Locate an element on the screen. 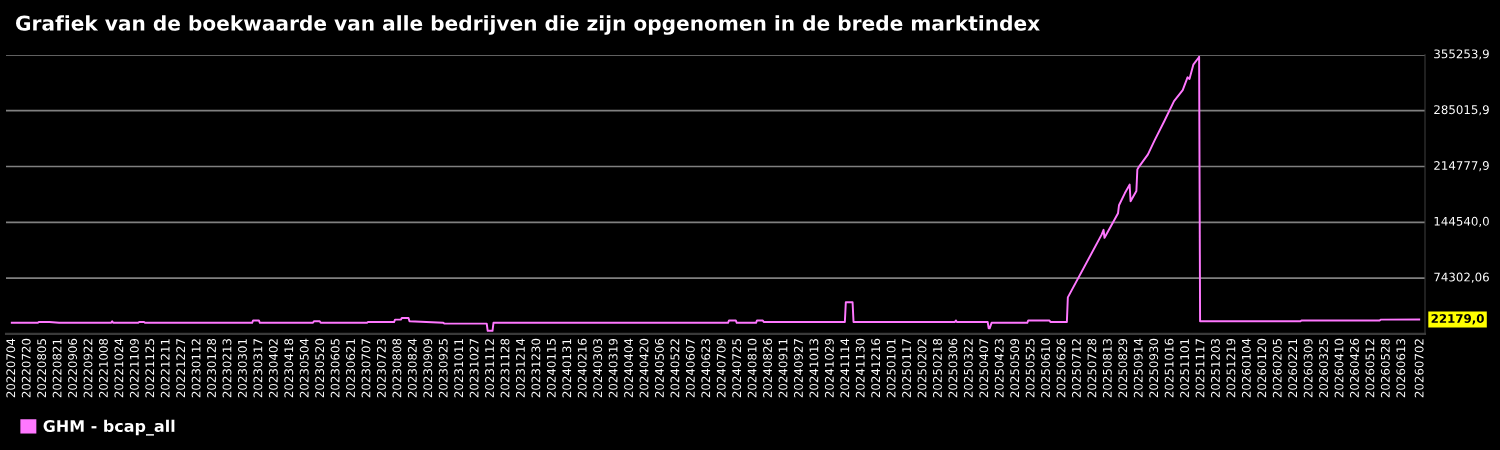 The width and height of the screenshot is (1500, 450). annotation: 22179,0 is located at coordinates (1457, 319).